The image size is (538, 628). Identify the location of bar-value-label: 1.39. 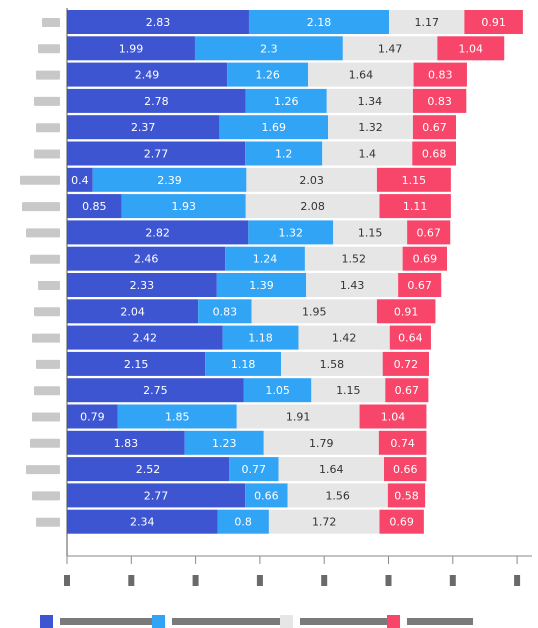
(261, 285).